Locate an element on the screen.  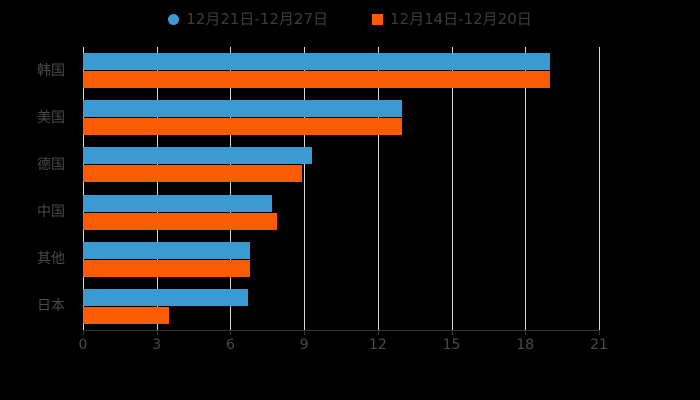
x-tick-label: 9 is located at coordinates (304, 345).